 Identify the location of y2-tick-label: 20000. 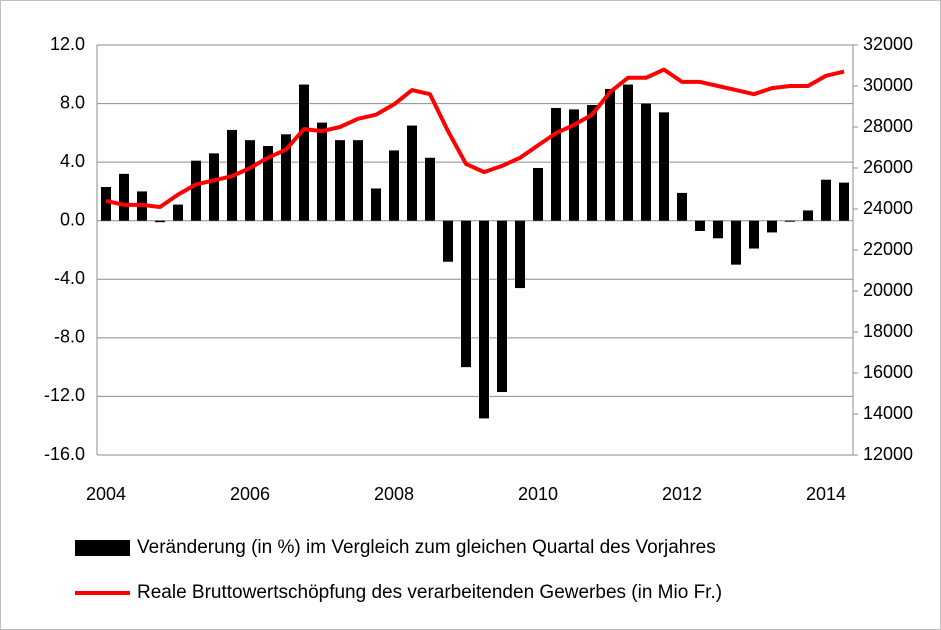
(888, 290).